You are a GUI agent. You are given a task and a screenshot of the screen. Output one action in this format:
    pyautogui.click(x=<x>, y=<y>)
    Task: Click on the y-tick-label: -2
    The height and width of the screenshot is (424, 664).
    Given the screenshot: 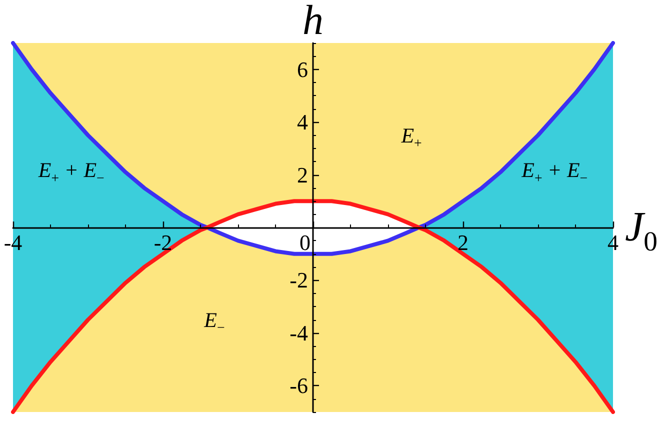 What is the action you would take?
    pyautogui.click(x=299, y=280)
    